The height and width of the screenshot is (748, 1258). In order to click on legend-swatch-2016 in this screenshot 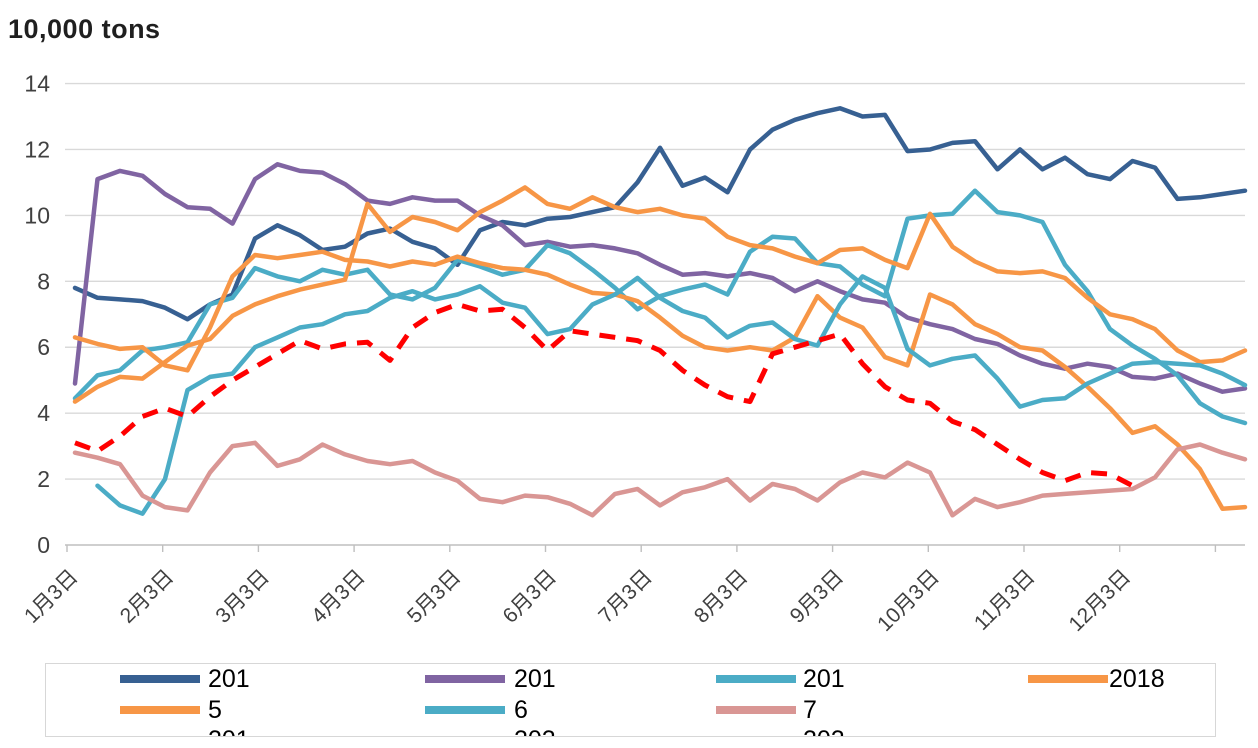, I will do `click(465, 679)`.